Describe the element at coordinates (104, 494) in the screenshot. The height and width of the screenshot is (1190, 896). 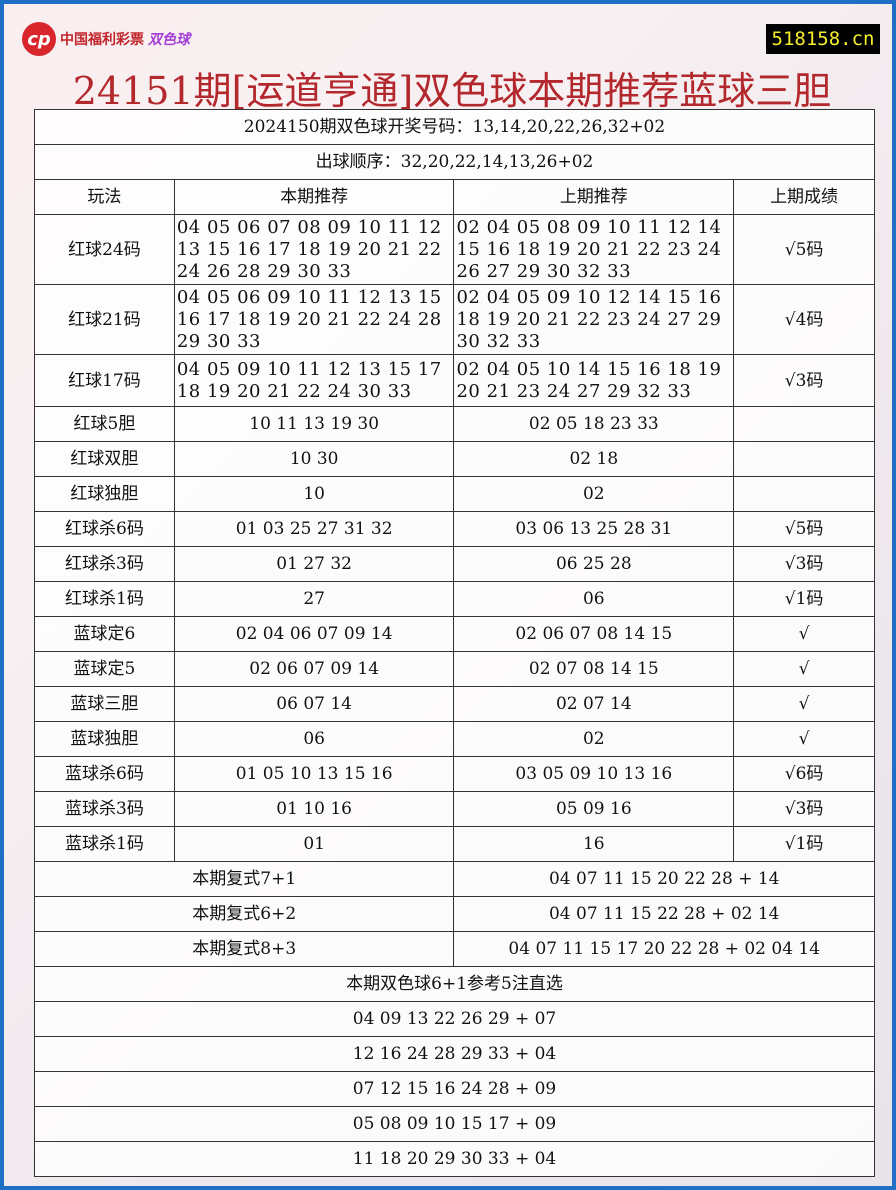
I see `play-name: 红球独胆` at that location.